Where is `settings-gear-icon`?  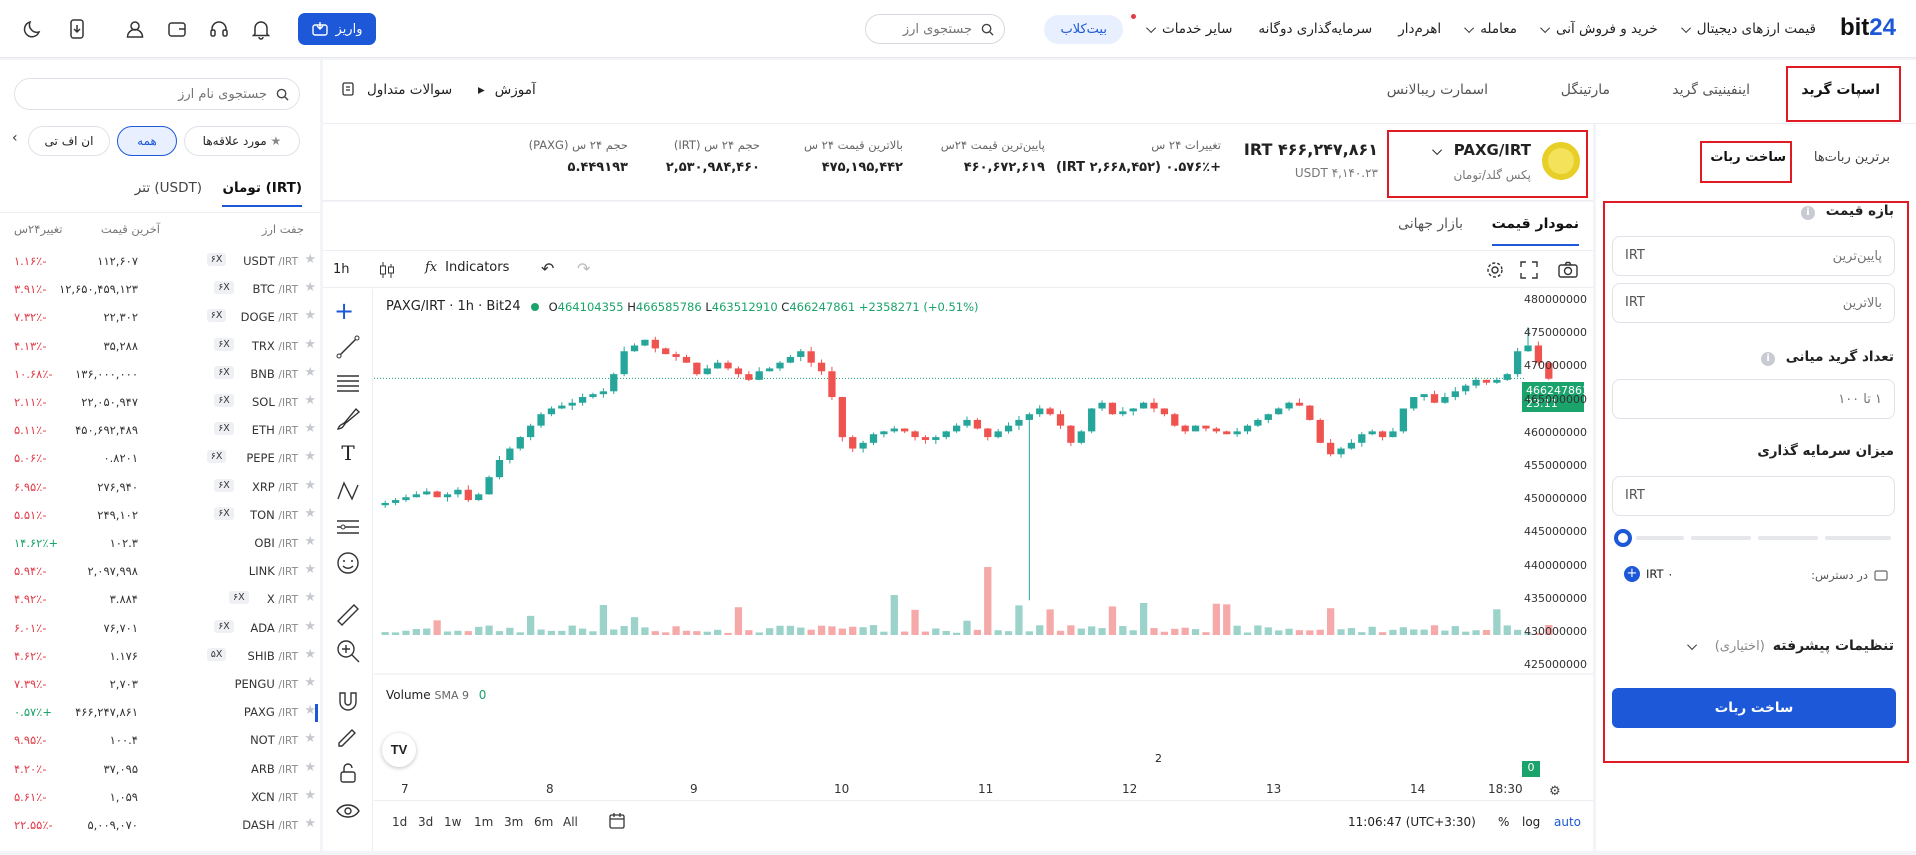
settings-gear-icon is located at coordinates (1495, 270).